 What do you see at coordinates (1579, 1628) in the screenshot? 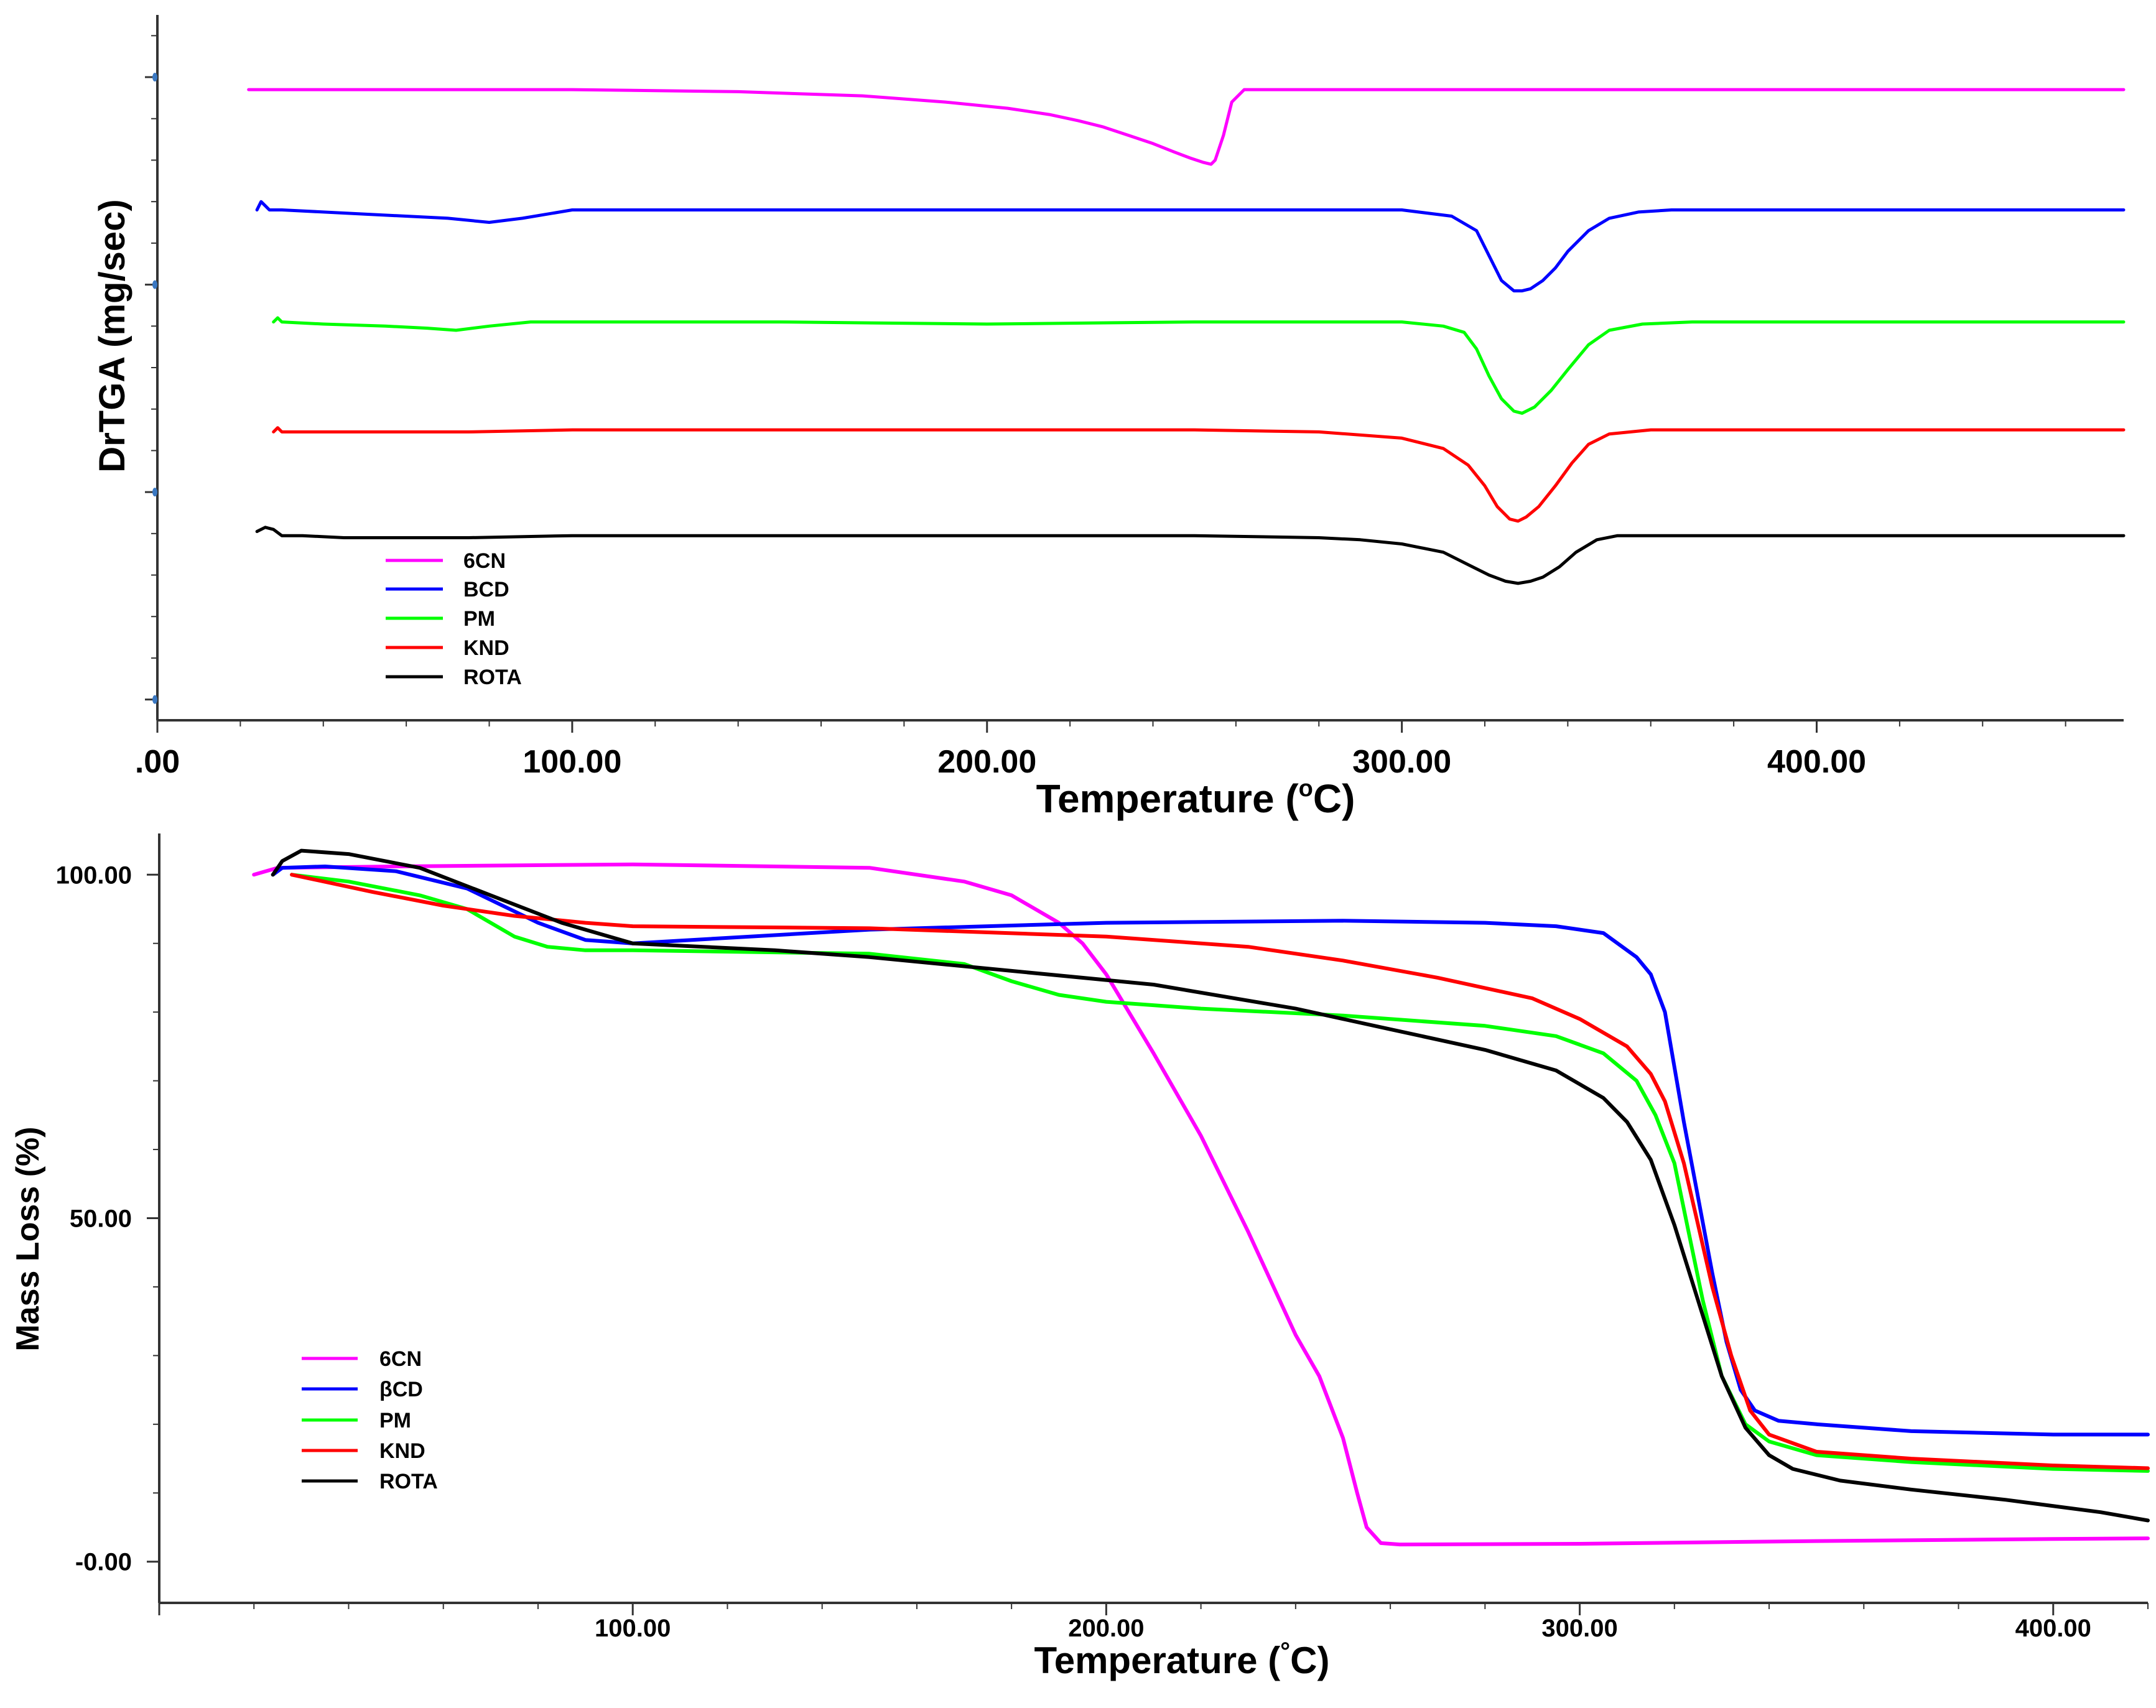
I see `mass-loss-x-tick-label: 300.00` at bounding box center [1579, 1628].